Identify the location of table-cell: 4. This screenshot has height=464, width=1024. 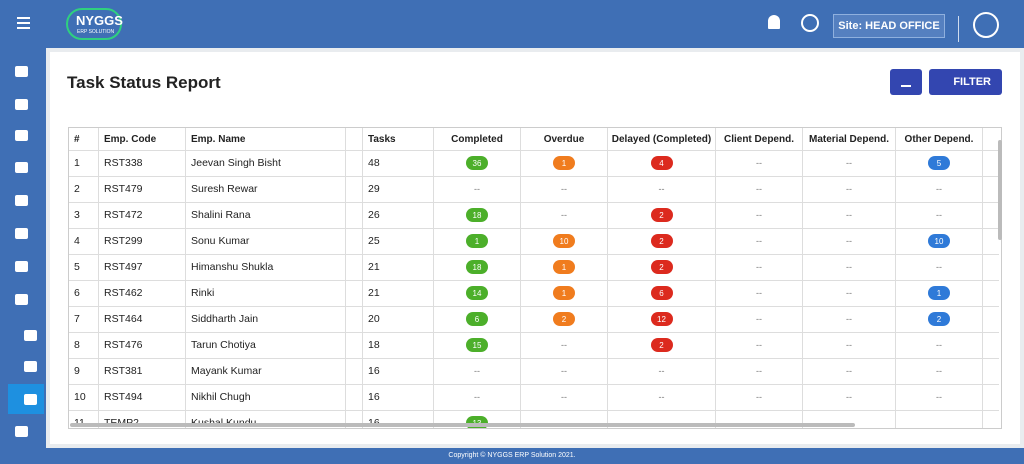
(84, 241).